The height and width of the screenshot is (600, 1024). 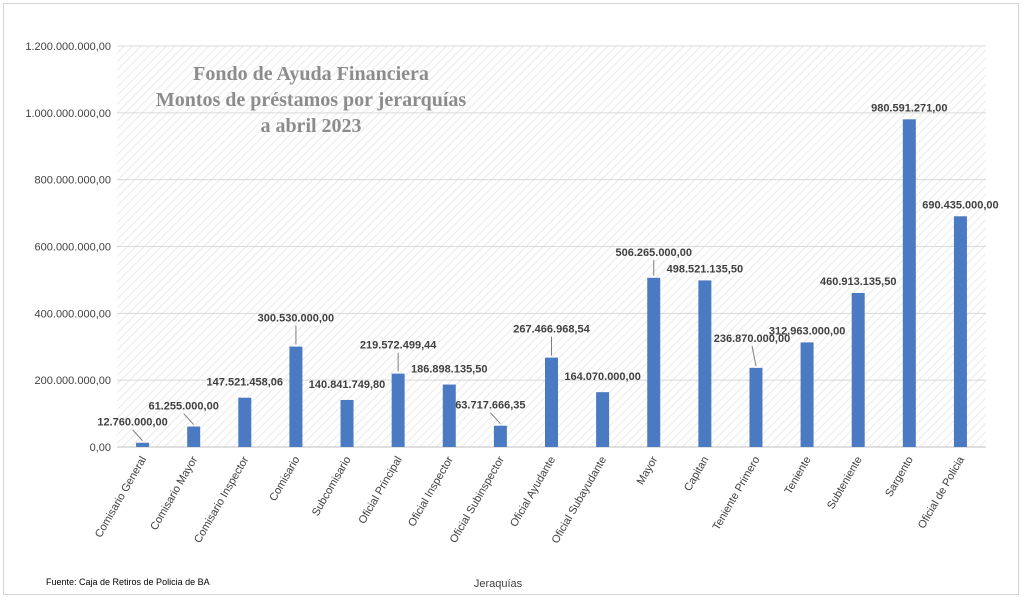 What do you see at coordinates (941, 492) in the screenshot?
I see `x-tick-label: Oficial de Policia` at bounding box center [941, 492].